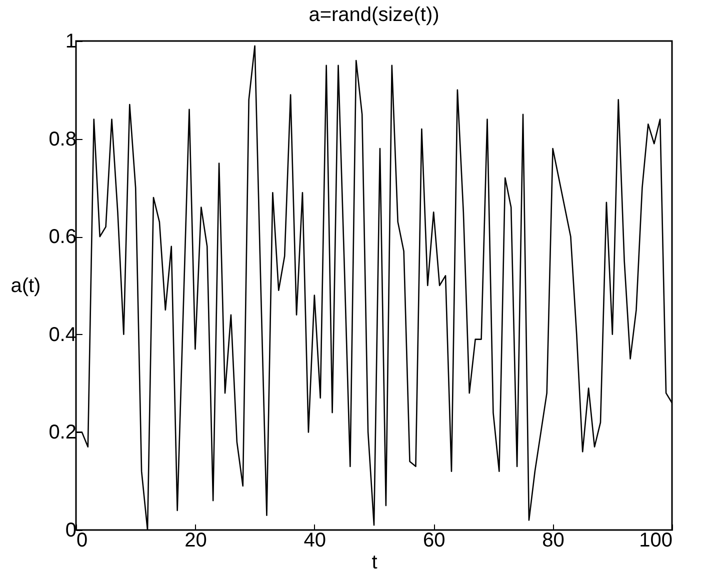 Image resolution: width=721 pixels, height=587 pixels. I want to click on y-tick-label: 0.4, so click(62, 335).